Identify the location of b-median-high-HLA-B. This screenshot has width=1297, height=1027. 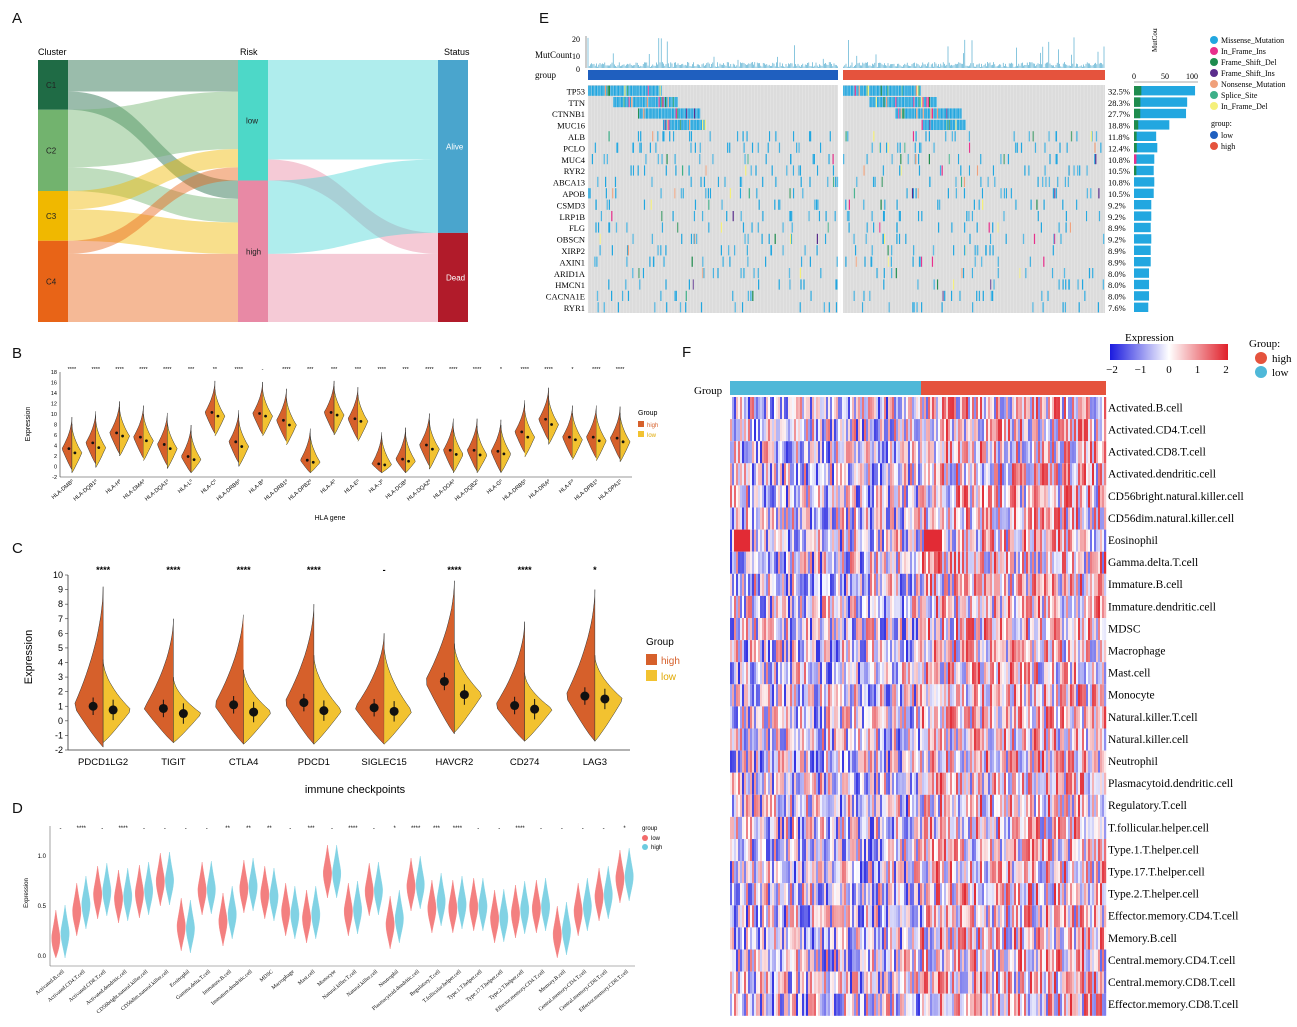
(259, 413).